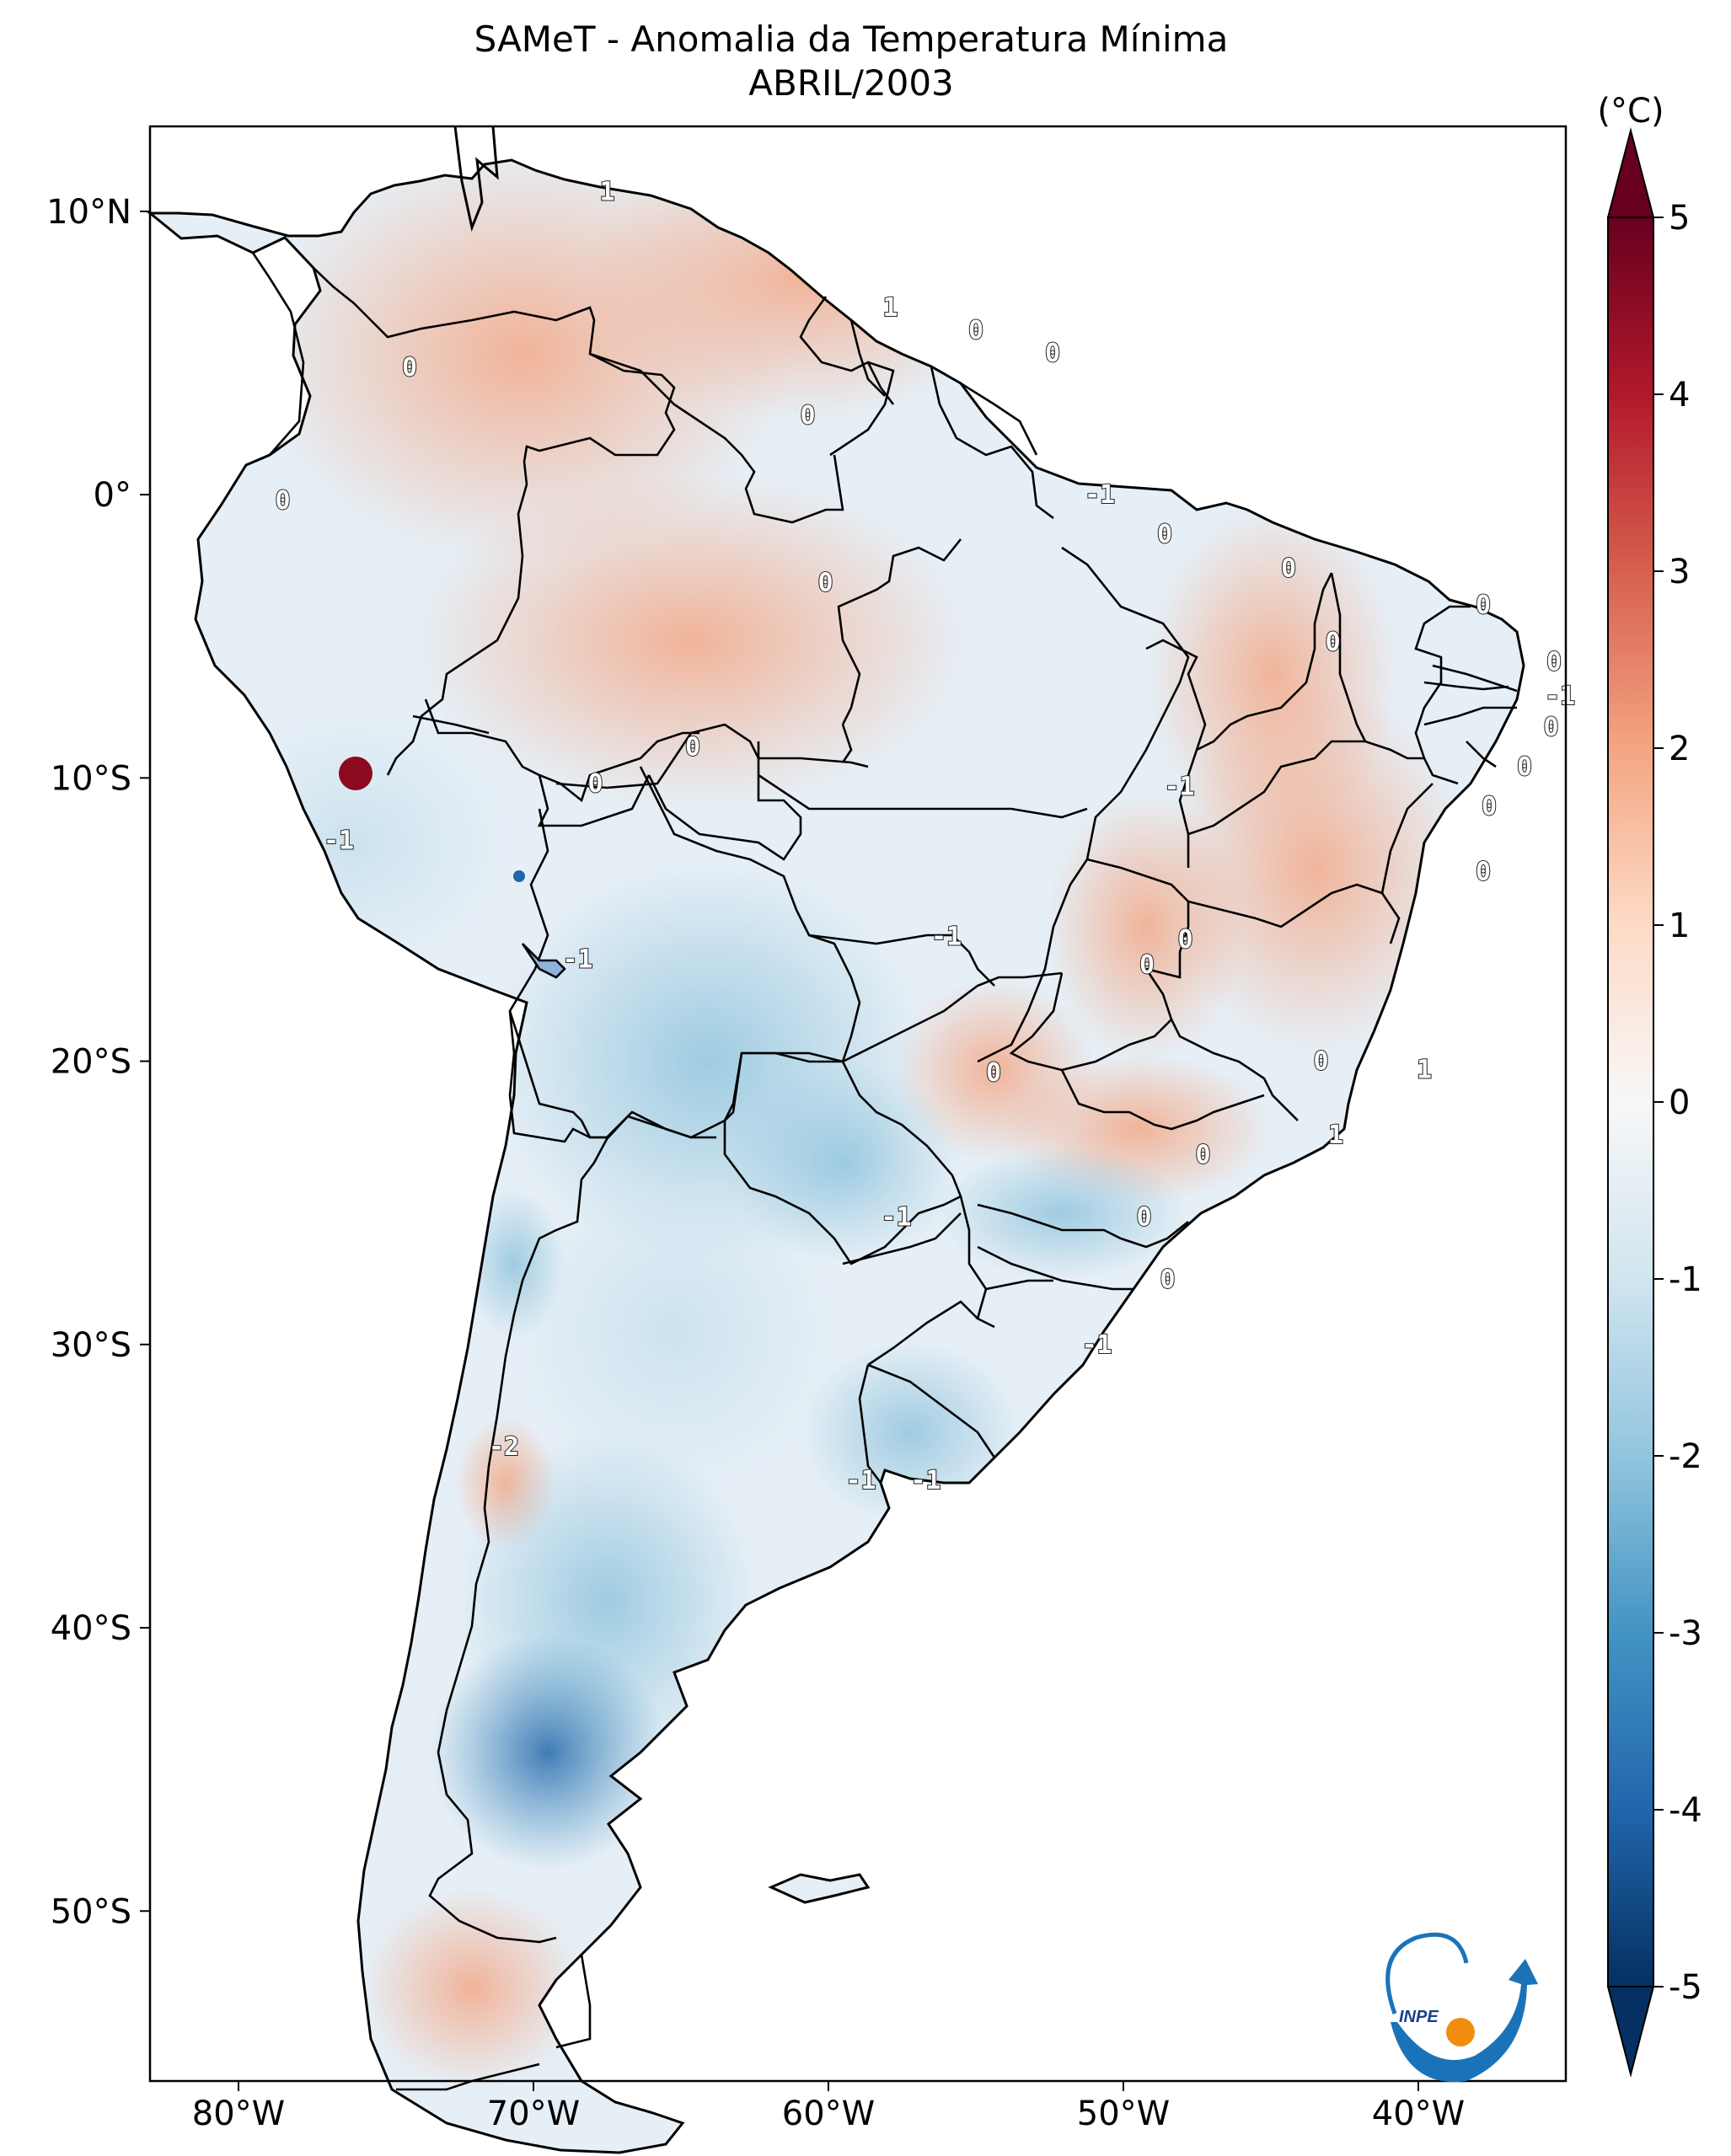 The image size is (1731, 2156). What do you see at coordinates (91, 1628) in the screenshot?
I see `lat-label: 40°S` at bounding box center [91, 1628].